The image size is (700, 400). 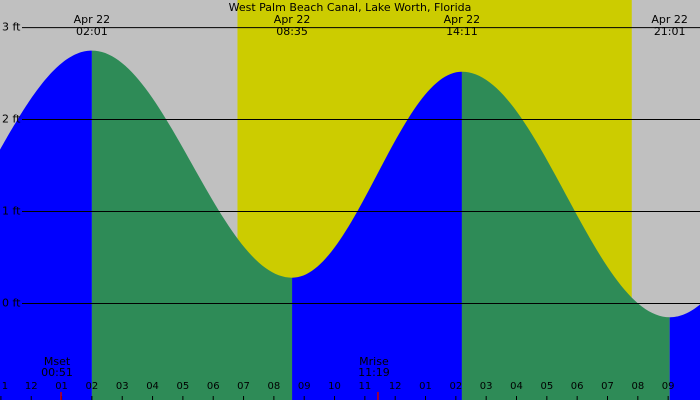 I want to click on extreme-time-label: 14:11, so click(x=462, y=31).